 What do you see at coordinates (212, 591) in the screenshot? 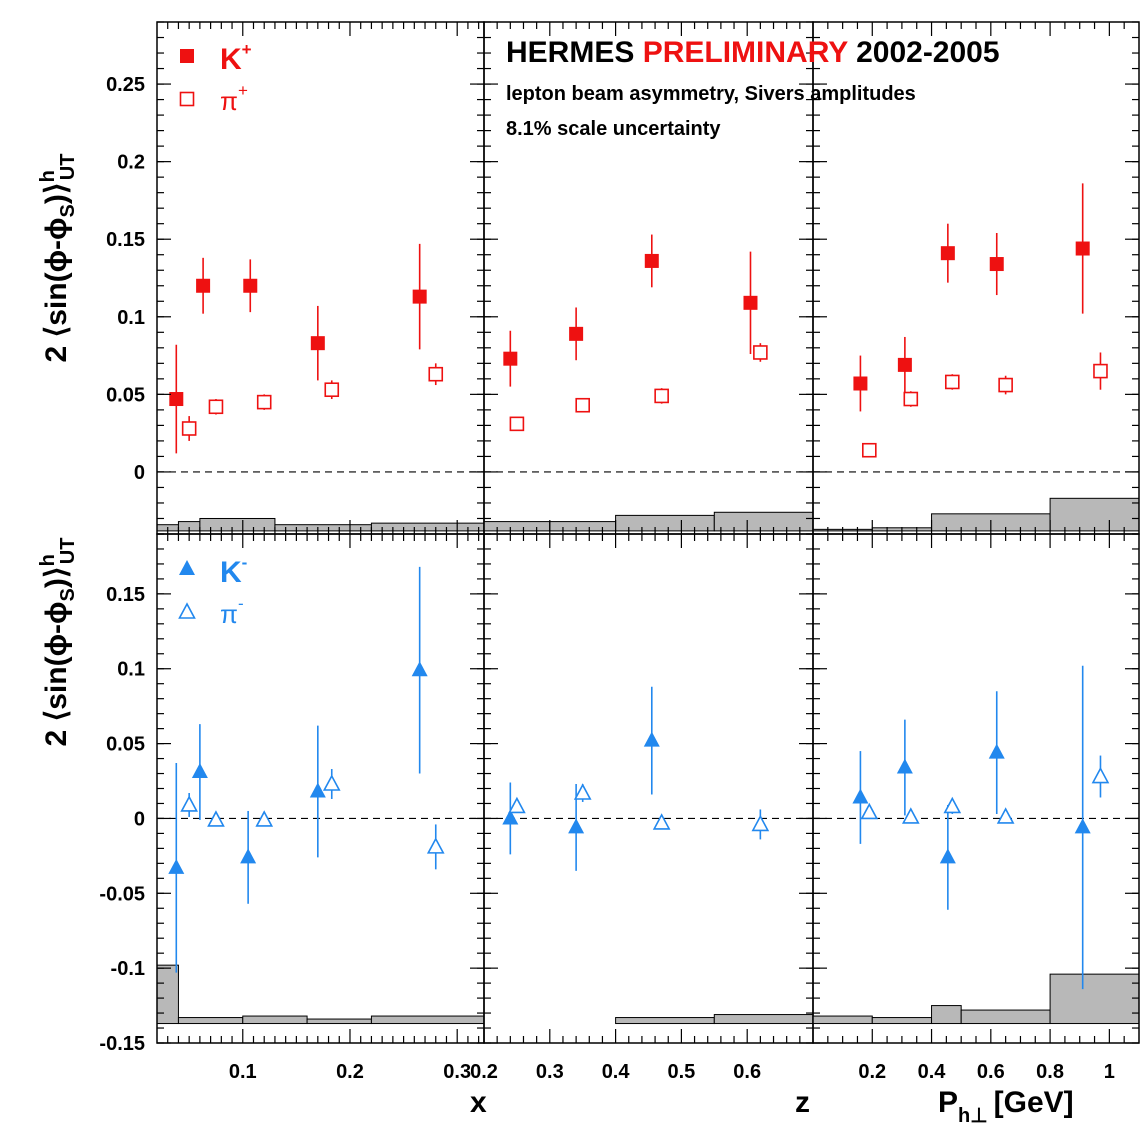
I see `legend-bottom: K-π-` at bounding box center [212, 591].